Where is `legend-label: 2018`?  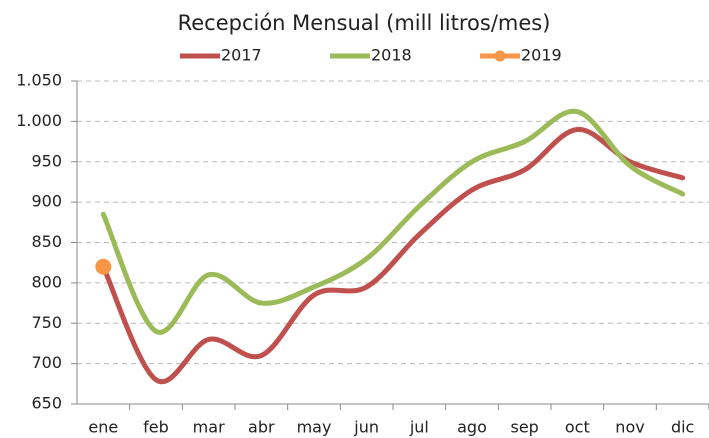 legend-label: 2018 is located at coordinates (391, 55).